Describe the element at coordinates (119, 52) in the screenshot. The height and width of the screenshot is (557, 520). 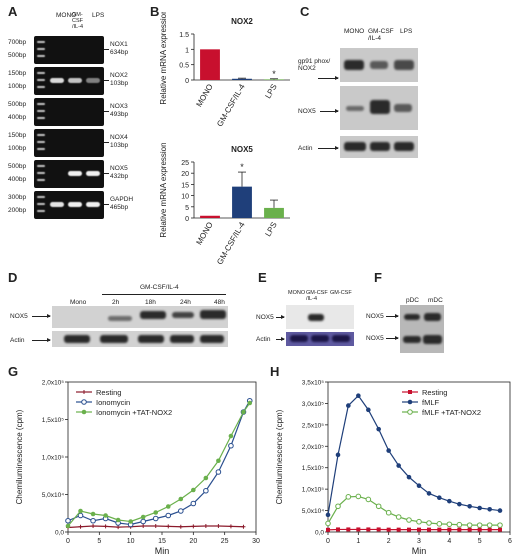
I see `gel-product-size: 634bp` at that location.